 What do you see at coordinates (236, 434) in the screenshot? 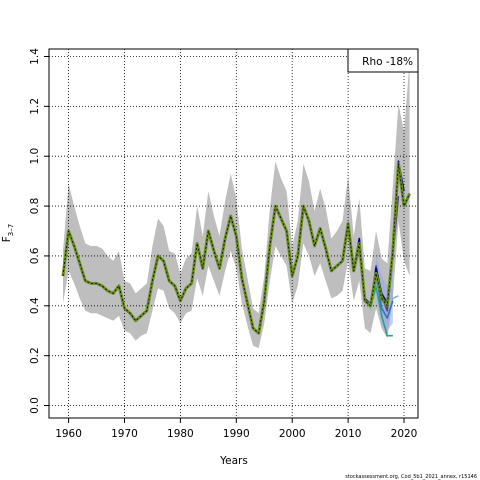
I see `x-tick-label-1990: 1990` at bounding box center [236, 434].